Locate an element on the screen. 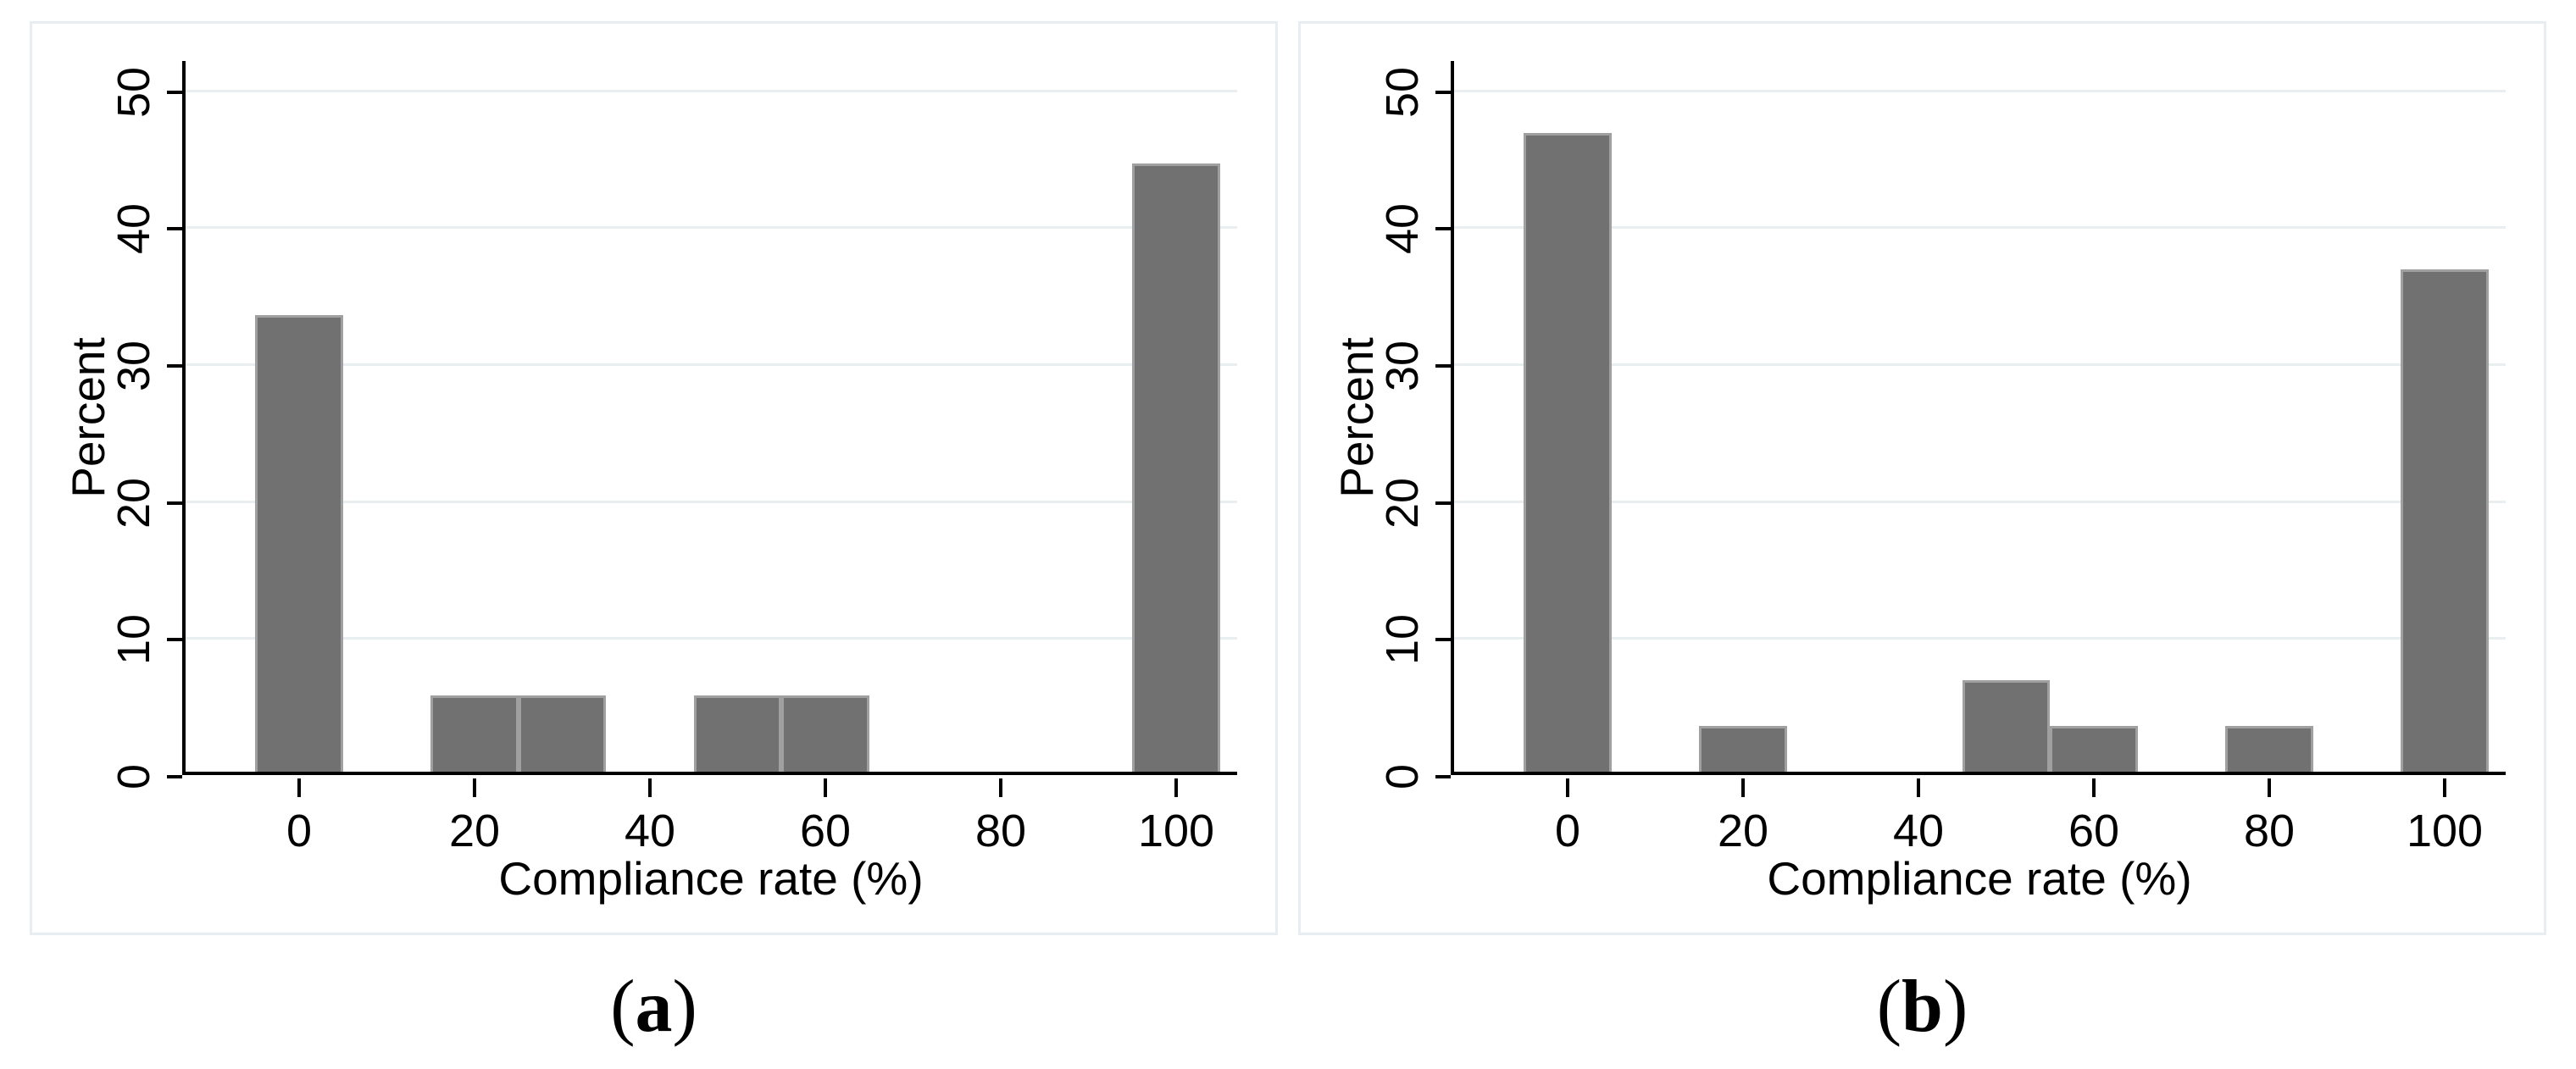  panel-b-x-axis-title: Compliance rate (%) is located at coordinates (1979, 878).